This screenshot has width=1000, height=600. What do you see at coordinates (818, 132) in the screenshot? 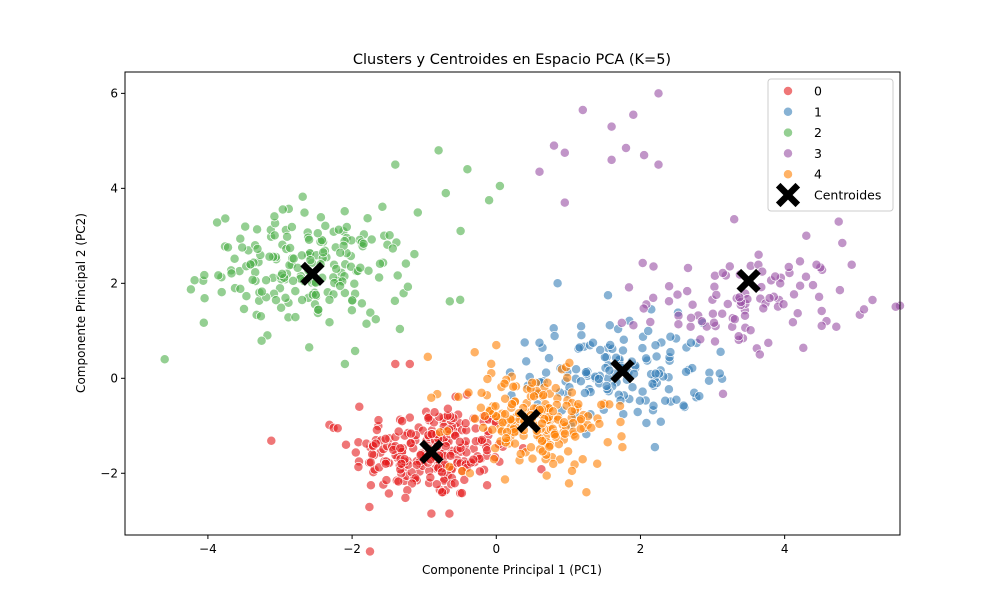
I see `legend-label: 2` at bounding box center [818, 132].